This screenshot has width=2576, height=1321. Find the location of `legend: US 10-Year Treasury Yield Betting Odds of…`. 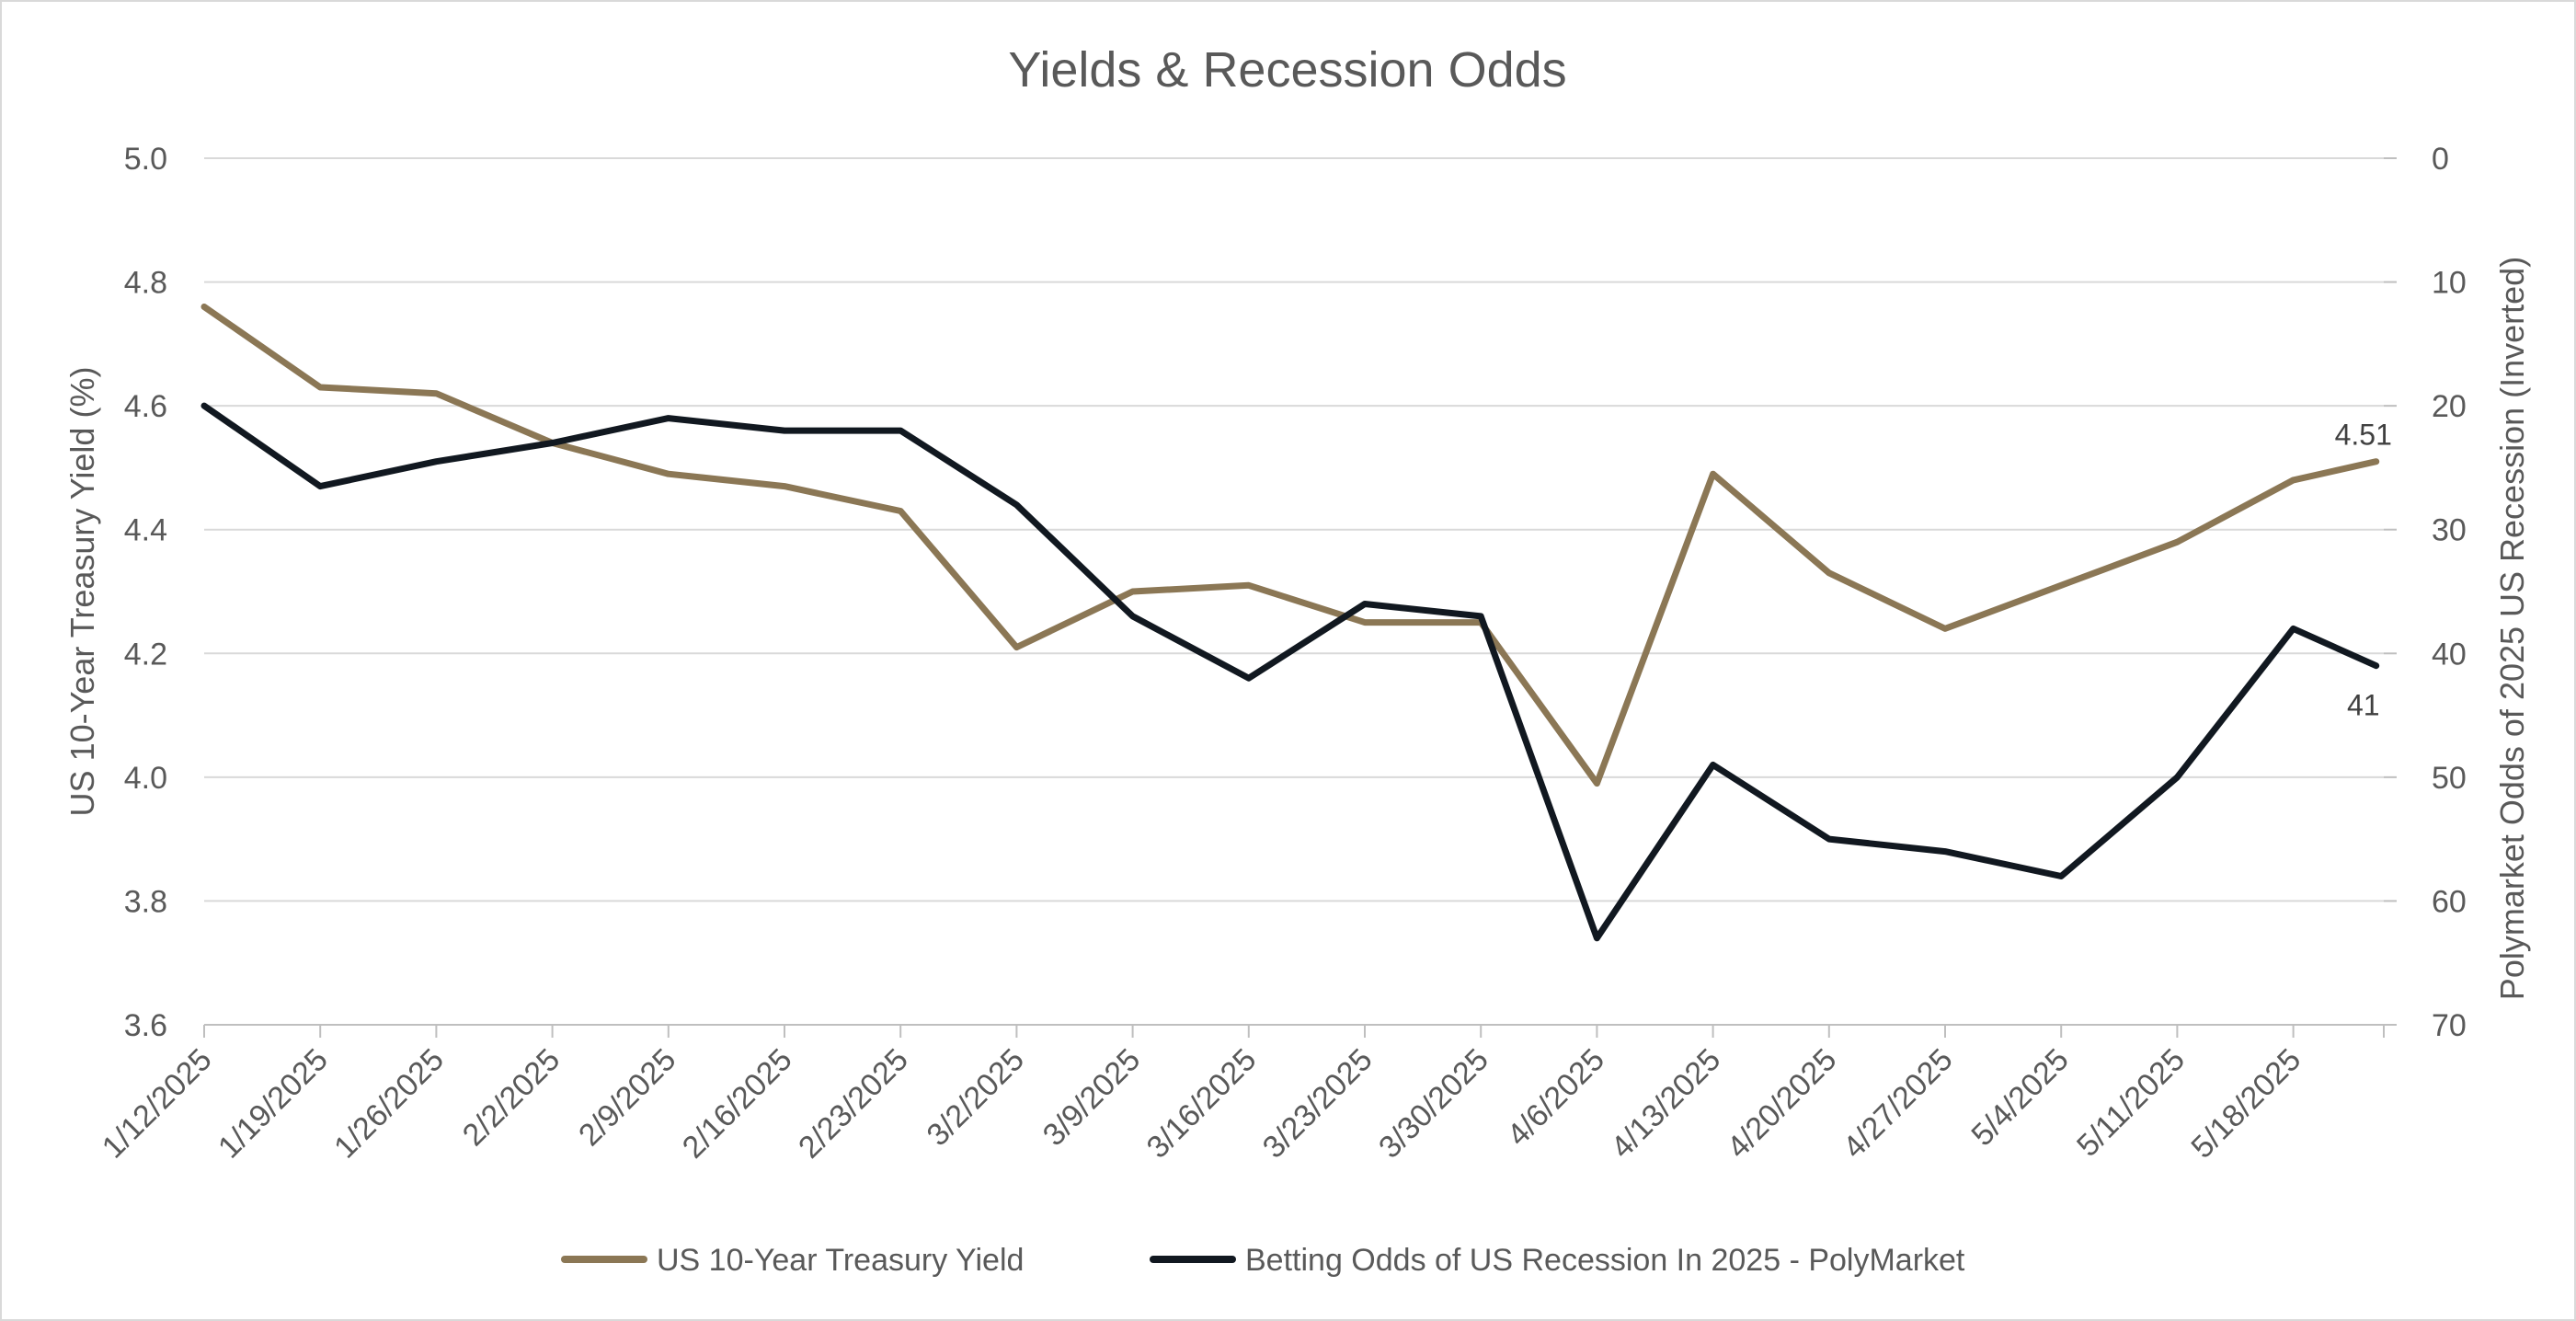

legend: US 10-Year Treasury Yield Betting Odds of… is located at coordinates (1263, 1260).